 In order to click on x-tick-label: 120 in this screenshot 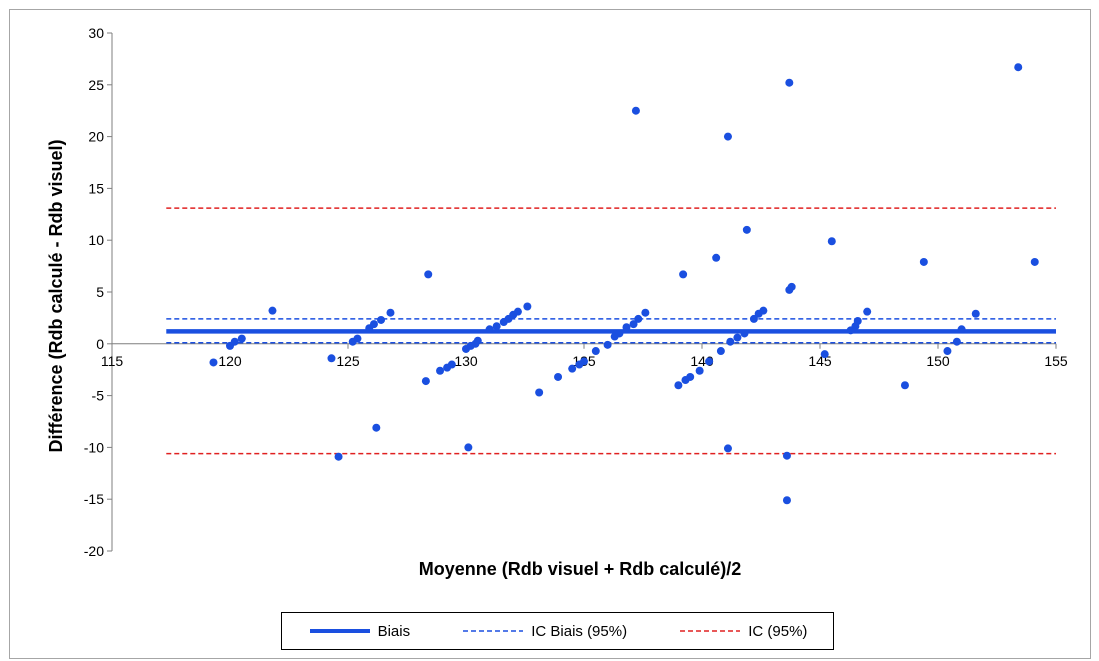, I will do `click(230, 361)`.